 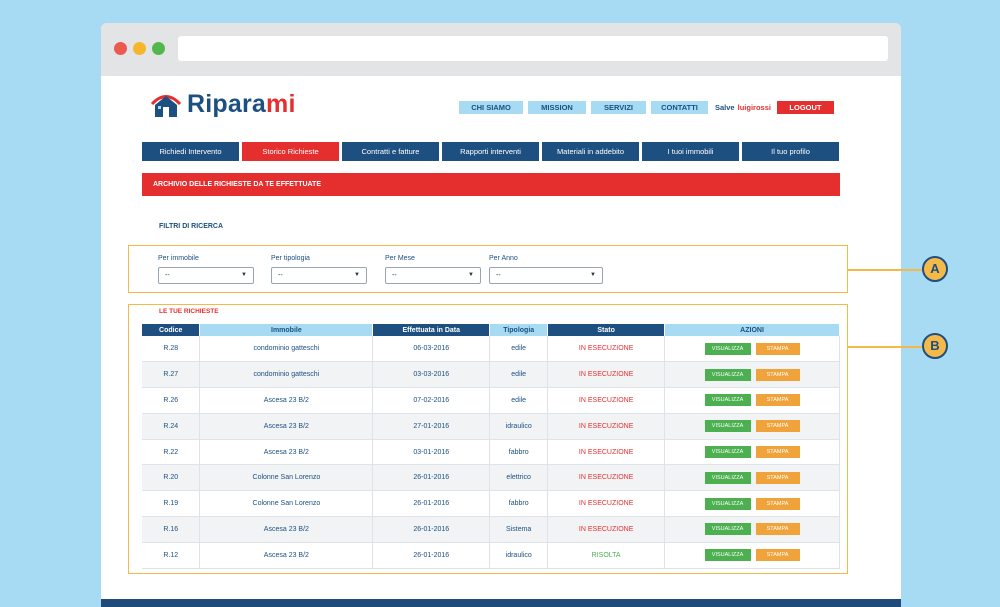 What do you see at coordinates (190, 151) in the screenshot?
I see `tab-richiedi-intervento: Richiedi Intervento` at bounding box center [190, 151].